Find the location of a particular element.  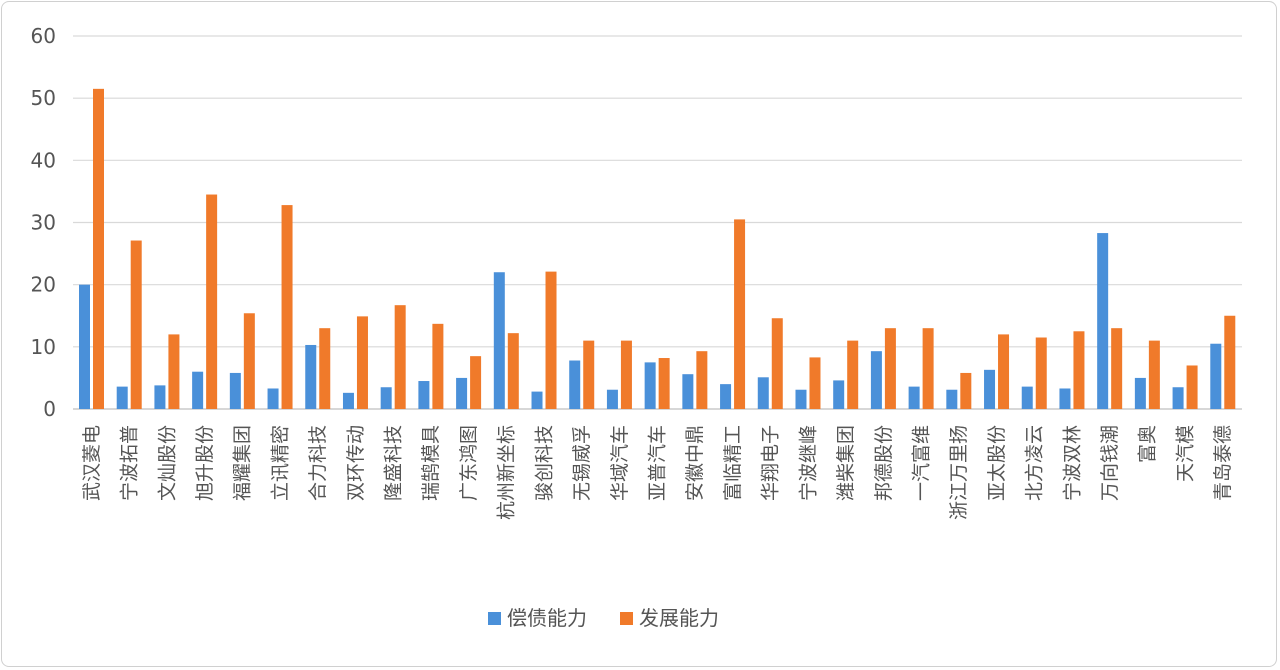

x-tick-label: 广东鸿图 is located at coordinates (469, 463).